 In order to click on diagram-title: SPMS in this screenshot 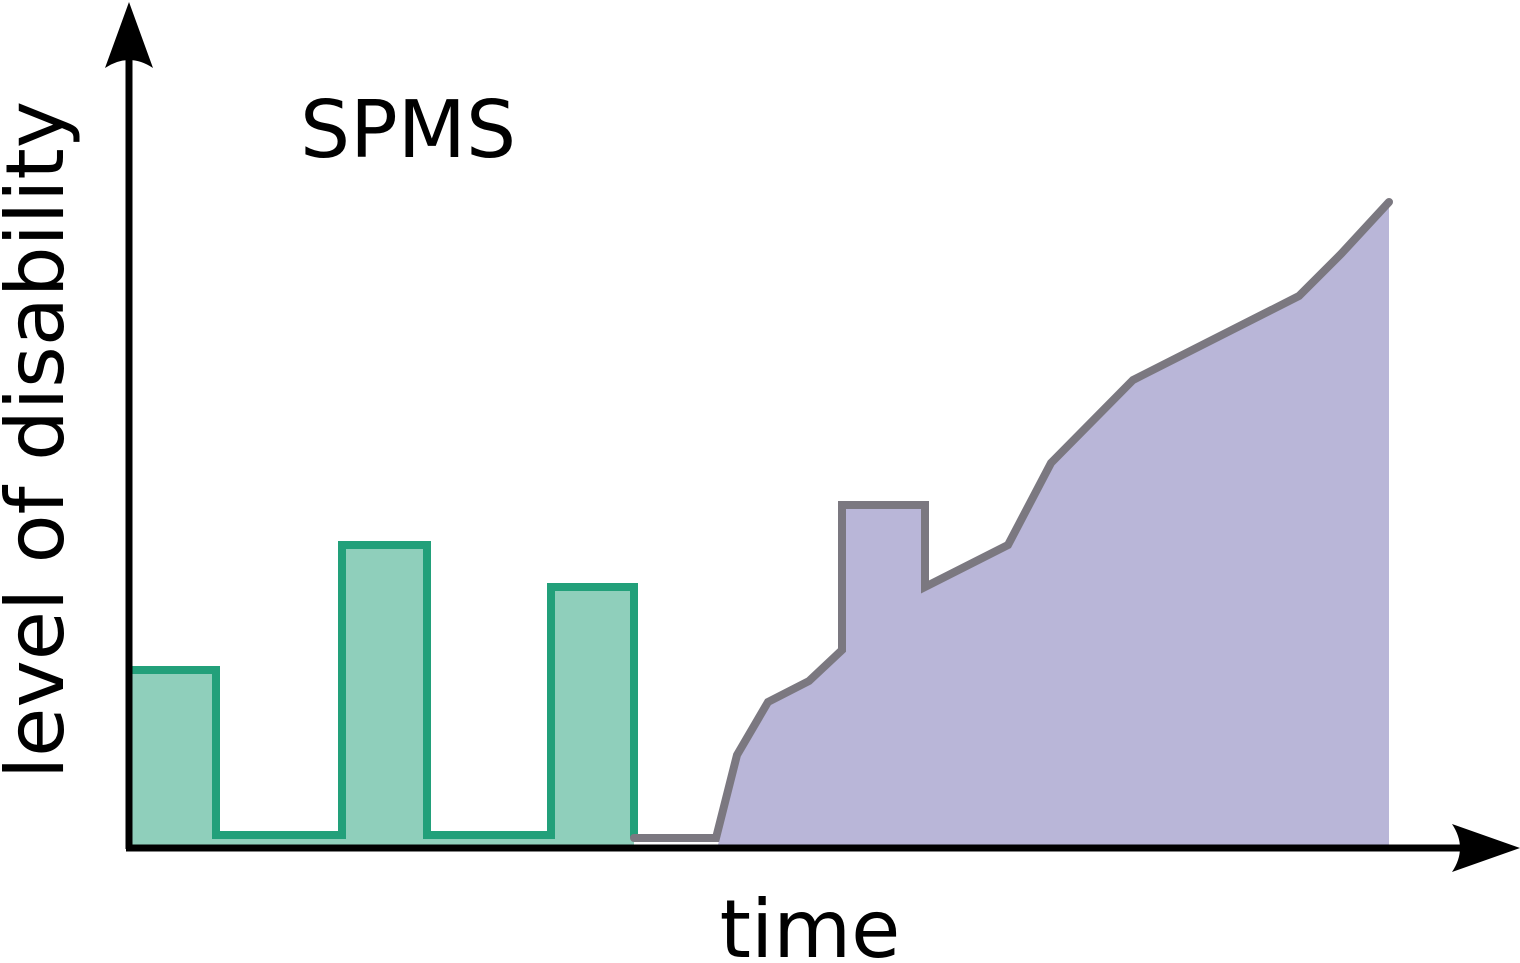, I will do `click(408, 130)`.